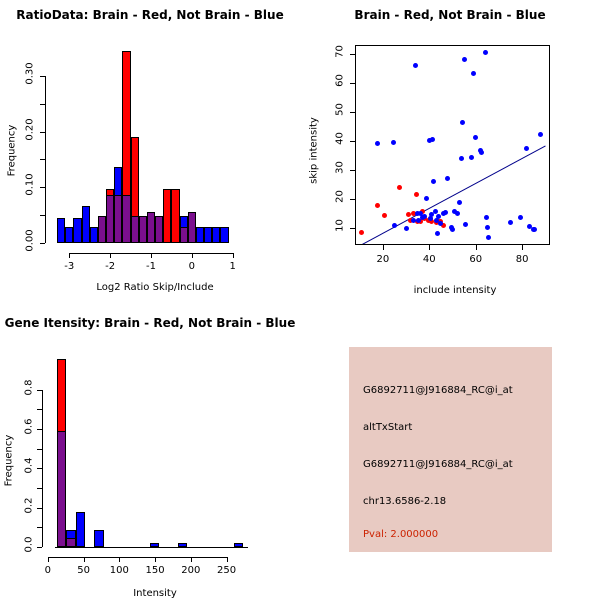 This screenshot has width=600, height=600. I want to click on ratio-x-tick-label: -3, so click(69, 266).